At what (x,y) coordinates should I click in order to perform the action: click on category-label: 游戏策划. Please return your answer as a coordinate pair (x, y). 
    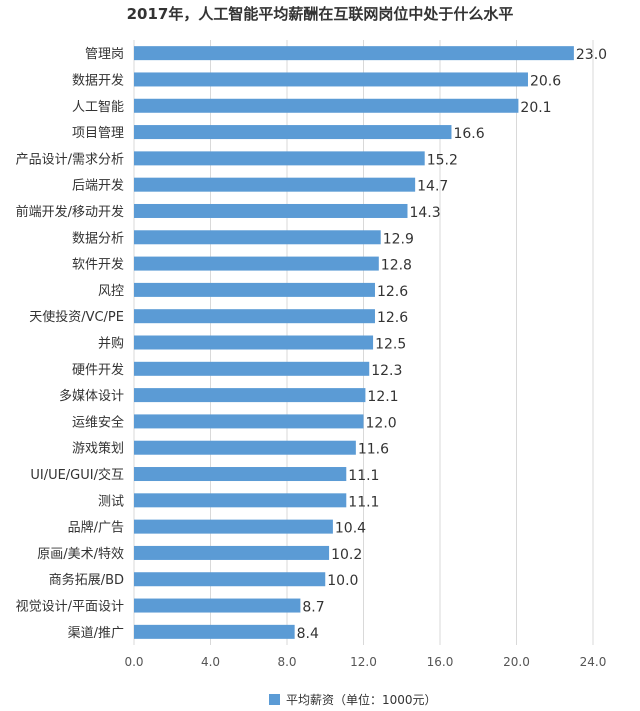
    Looking at the image, I should click on (98, 449).